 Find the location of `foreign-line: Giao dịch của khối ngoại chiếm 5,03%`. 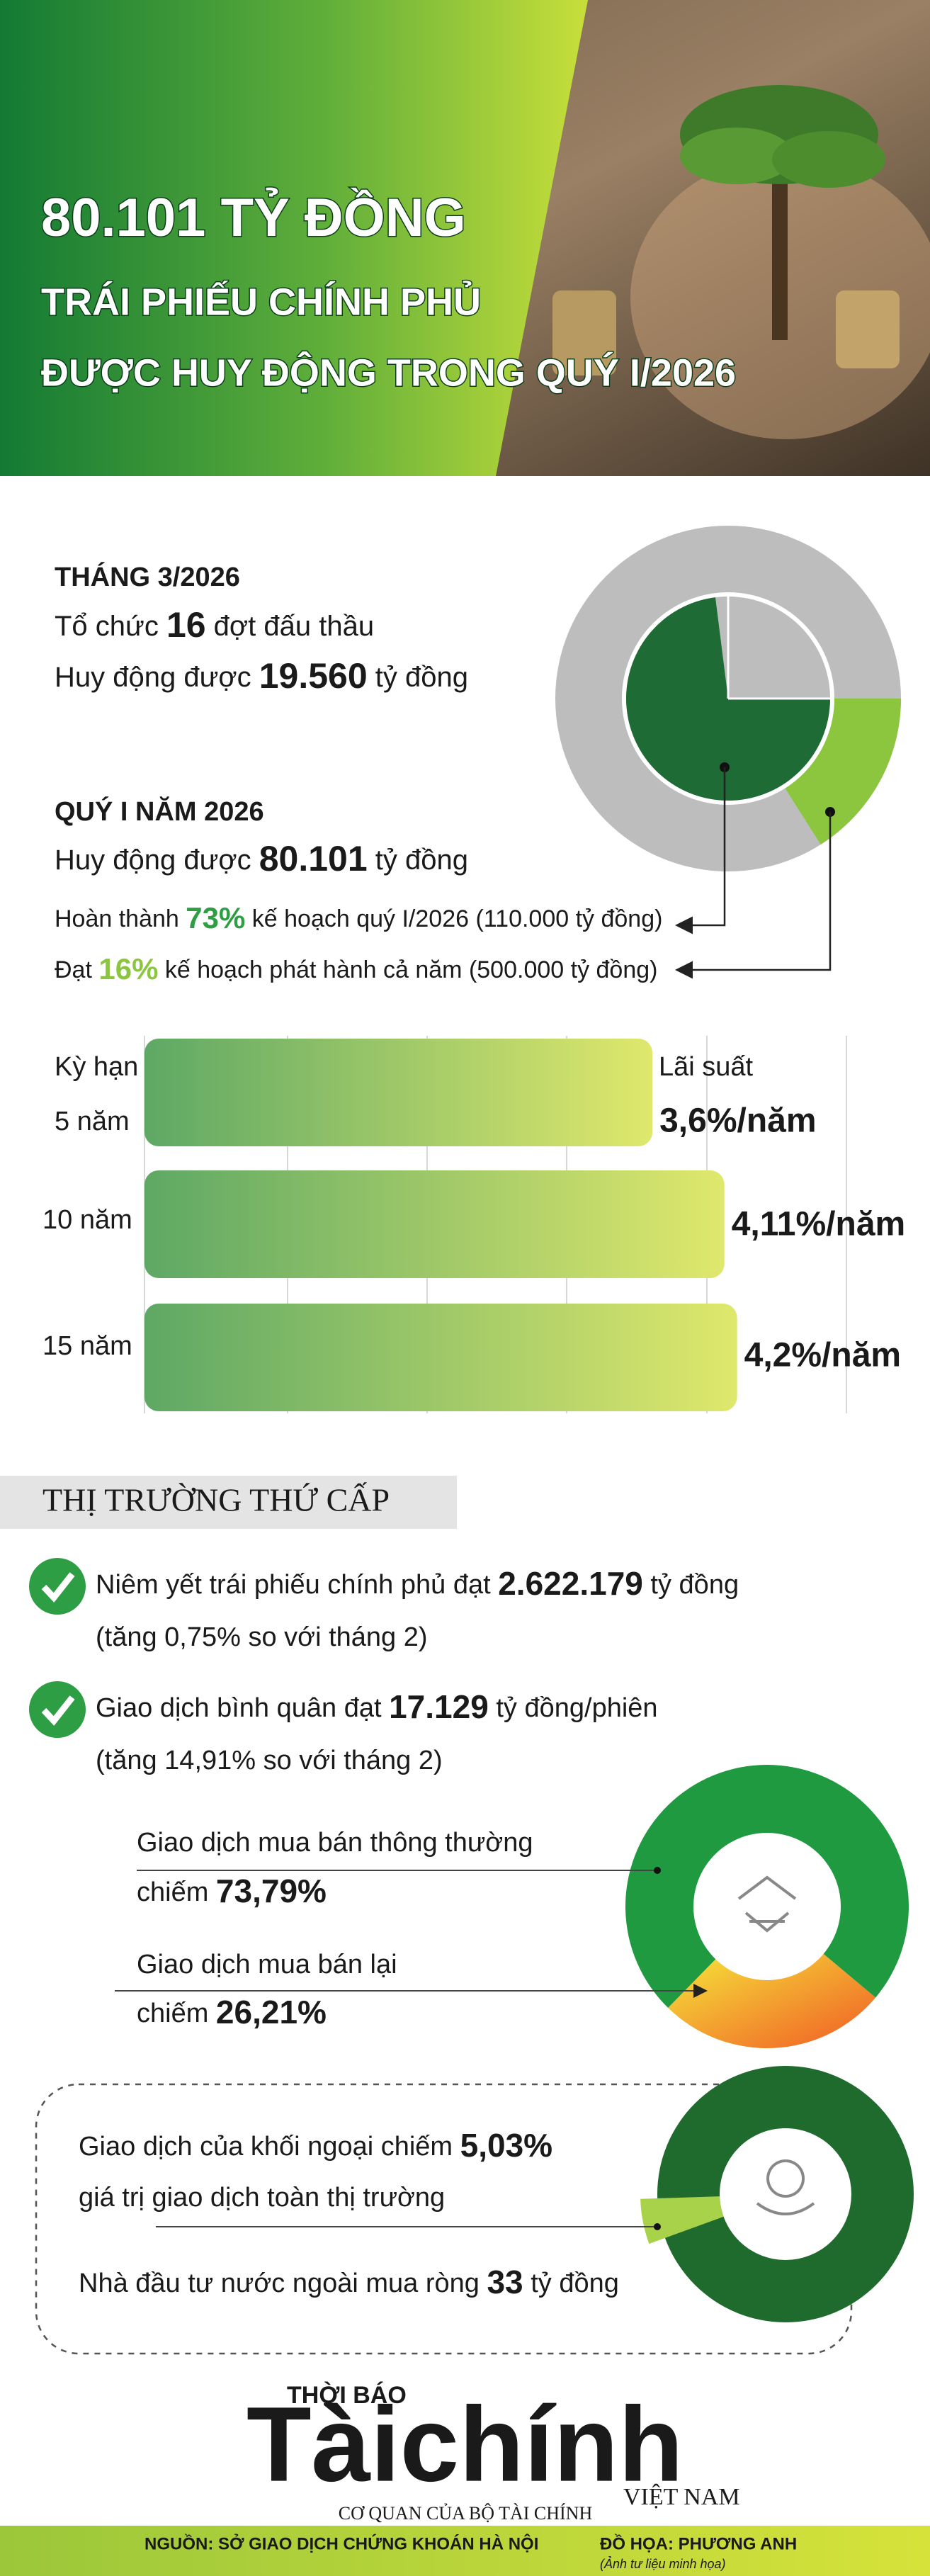

foreign-line: Giao dịch của khối ngoại chiếm 5,03% is located at coordinates (315, 2145).